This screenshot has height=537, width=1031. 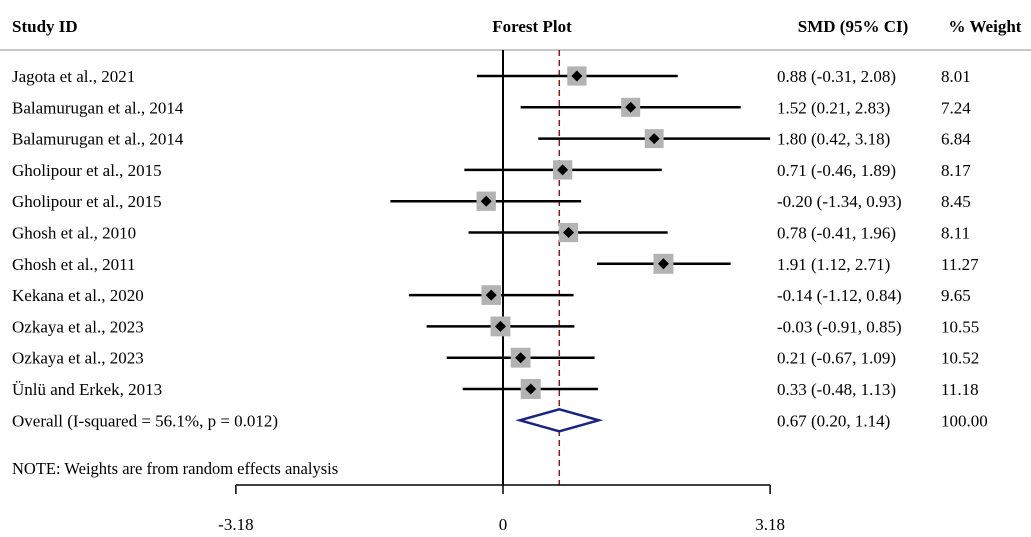 What do you see at coordinates (836, 170) in the screenshot?
I see `smd-ci-value: 0.71 (-0.46, 1.89)` at bounding box center [836, 170].